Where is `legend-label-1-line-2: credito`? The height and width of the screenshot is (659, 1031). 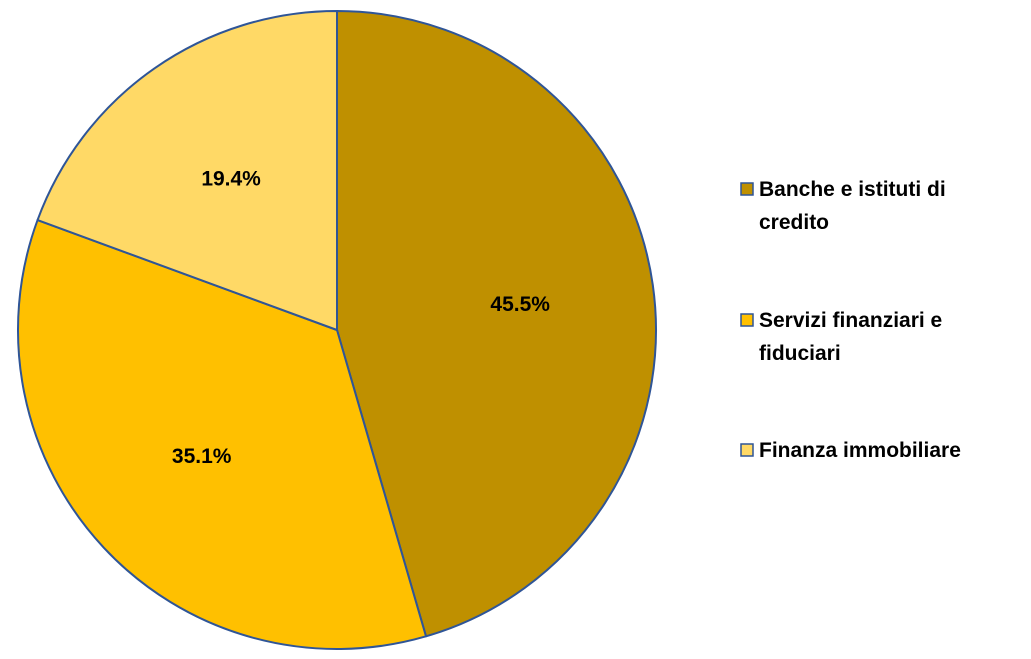
legend-label-1-line-2: credito is located at coordinates (794, 222).